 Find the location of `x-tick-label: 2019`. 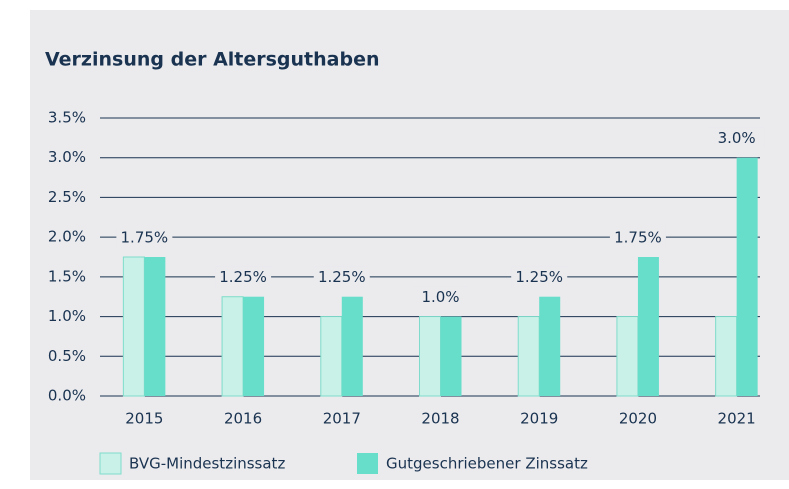

x-tick-label: 2019 is located at coordinates (539, 419).